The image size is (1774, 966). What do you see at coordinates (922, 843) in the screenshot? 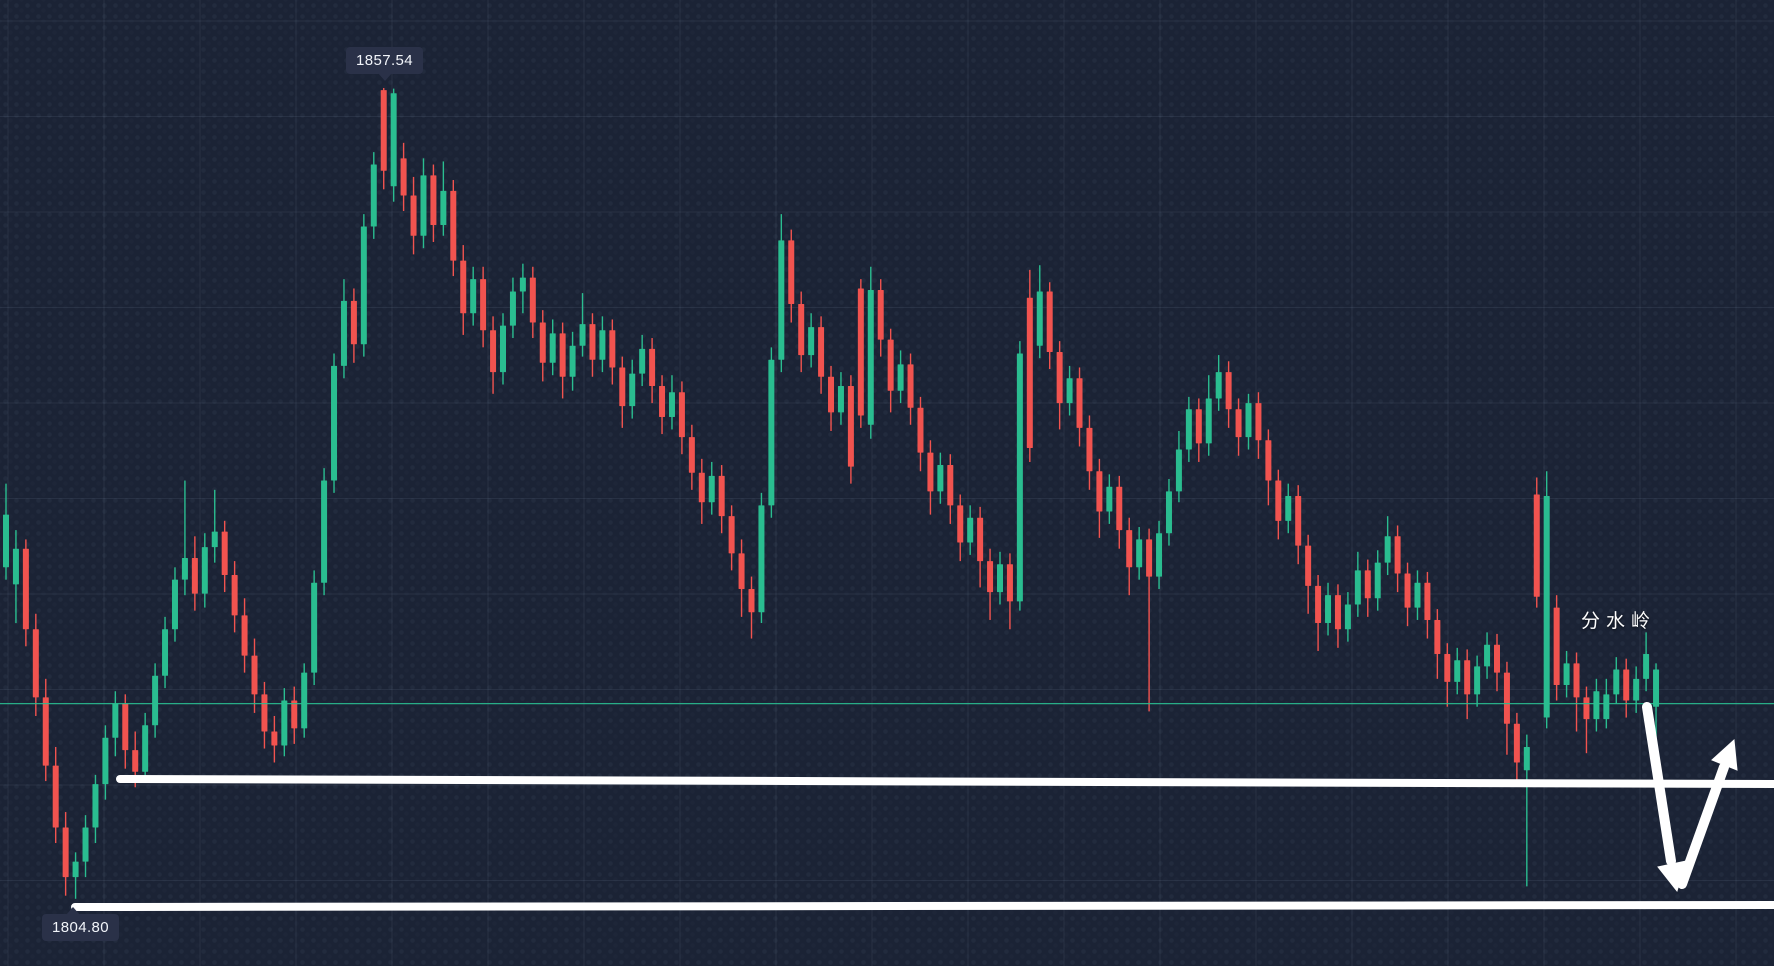
I see `support-lines` at bounding box center [922, 843].